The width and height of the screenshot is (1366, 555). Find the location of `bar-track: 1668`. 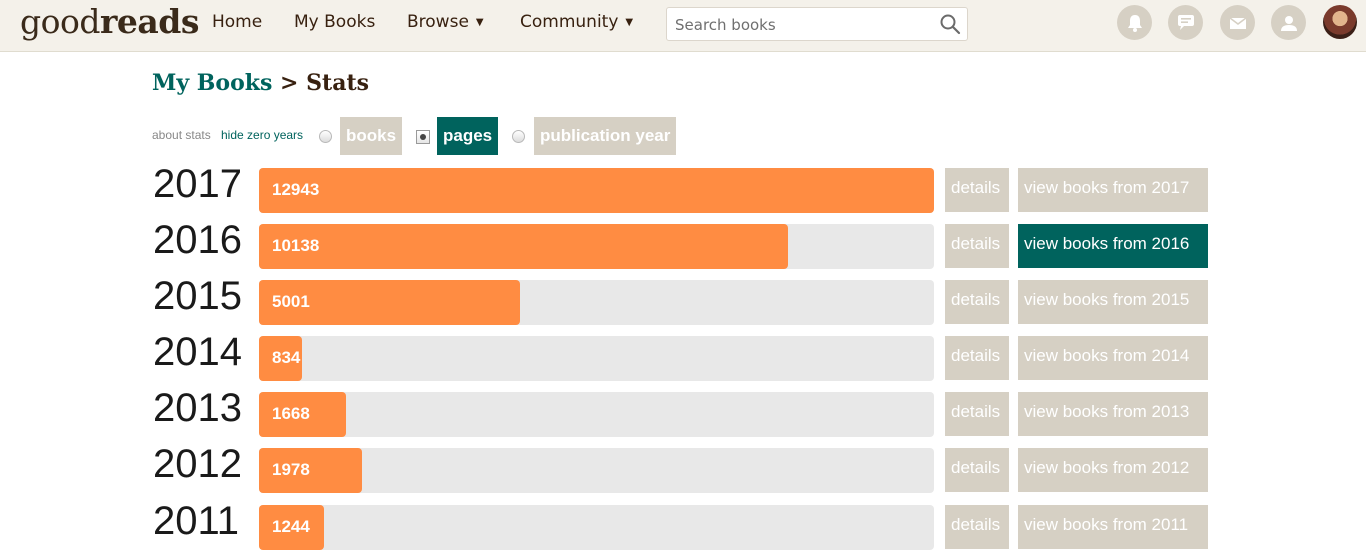

bar-track: 1668 is located at coordinates (596, 414).